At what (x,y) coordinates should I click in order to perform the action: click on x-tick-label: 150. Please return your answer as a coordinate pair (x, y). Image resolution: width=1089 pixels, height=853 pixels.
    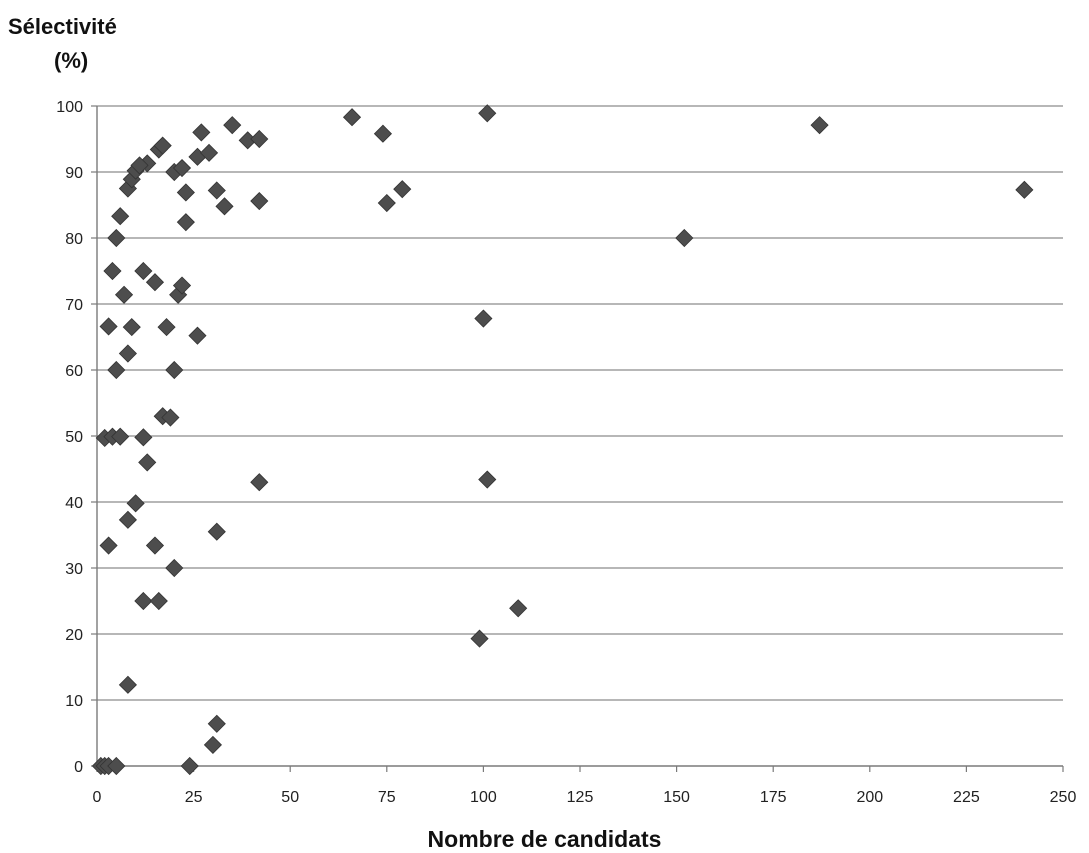
    Looking at the image, I should click on (676, 797).